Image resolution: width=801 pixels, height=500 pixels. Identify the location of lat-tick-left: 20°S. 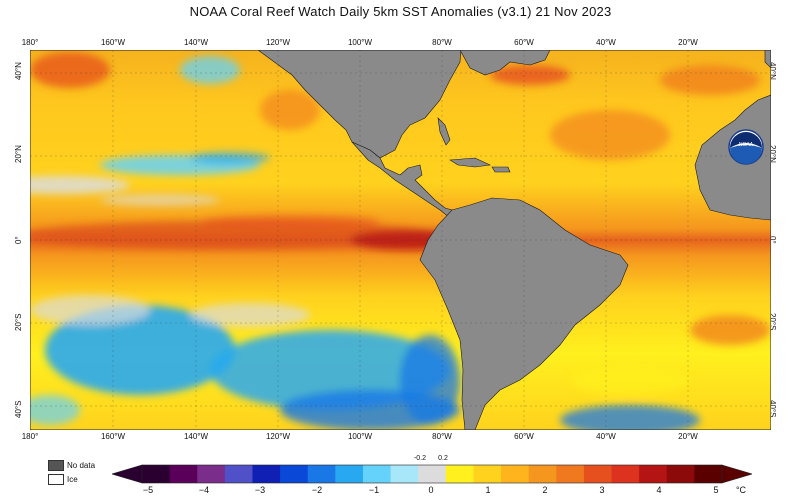
(18, 322).